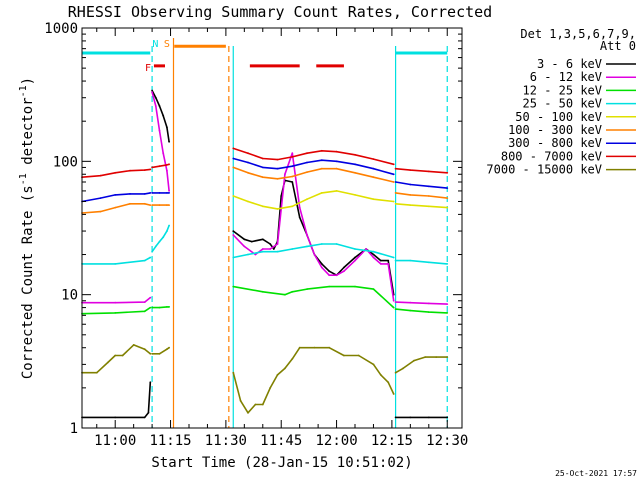  I want to click on legend-label-4: 50 - 100 keV, so click(558, 117).